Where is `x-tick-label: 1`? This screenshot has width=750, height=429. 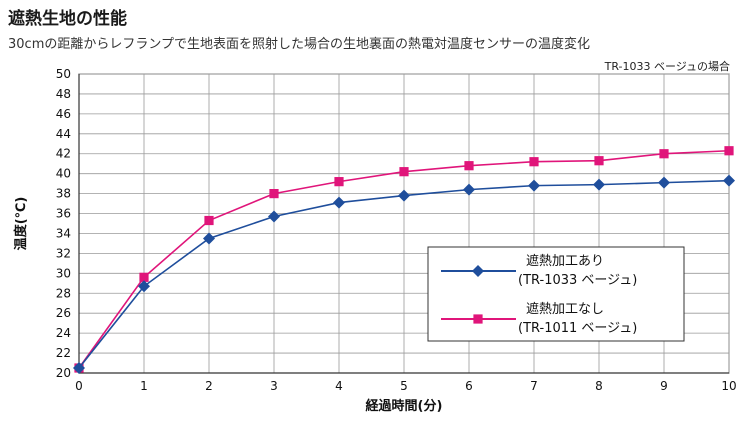 x-tick-label: 1 is located at coordinates (144, 386).